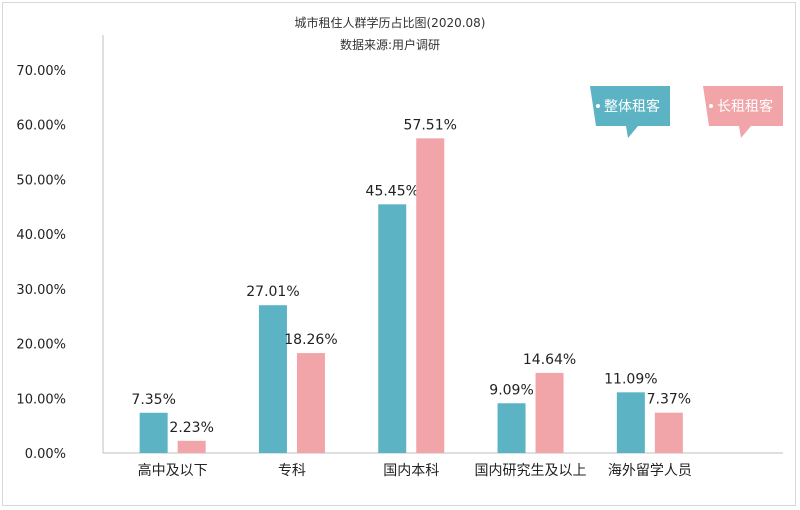  What do you see at coordinates (41, 180) in the screenshot?
I see `y-tick-label: 50.00%` at bounding box center [41, 180].